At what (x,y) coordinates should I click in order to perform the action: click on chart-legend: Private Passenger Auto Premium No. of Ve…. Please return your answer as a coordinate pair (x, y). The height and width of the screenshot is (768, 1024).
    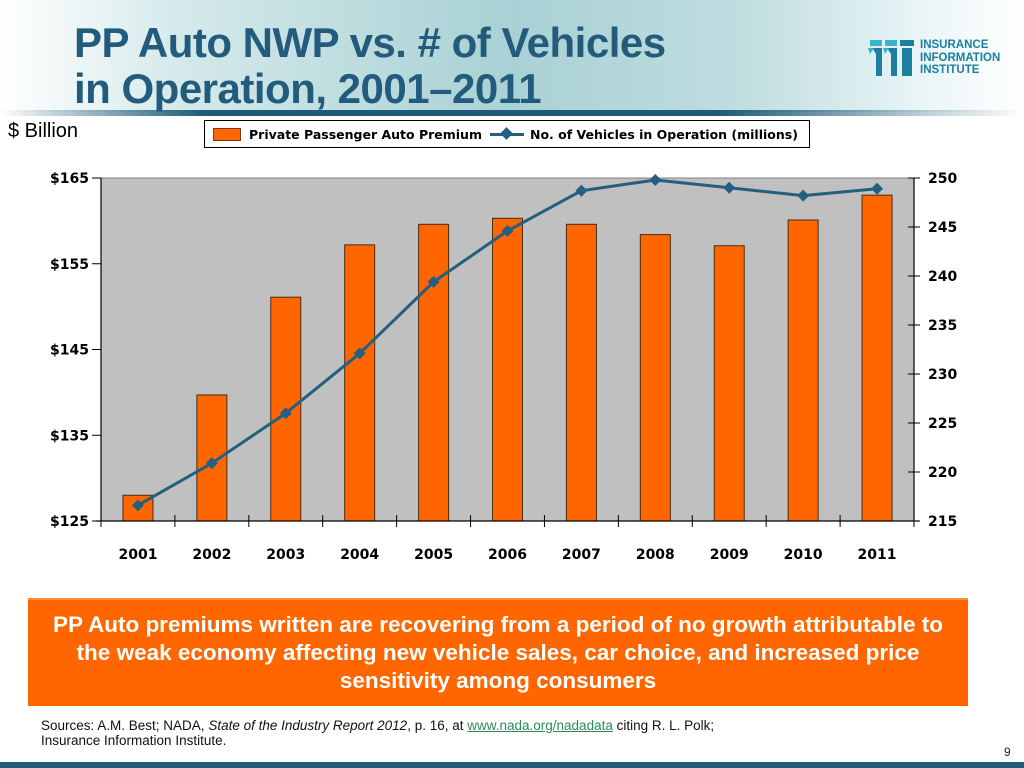
    Looking at the image, I should click on (507, 134).